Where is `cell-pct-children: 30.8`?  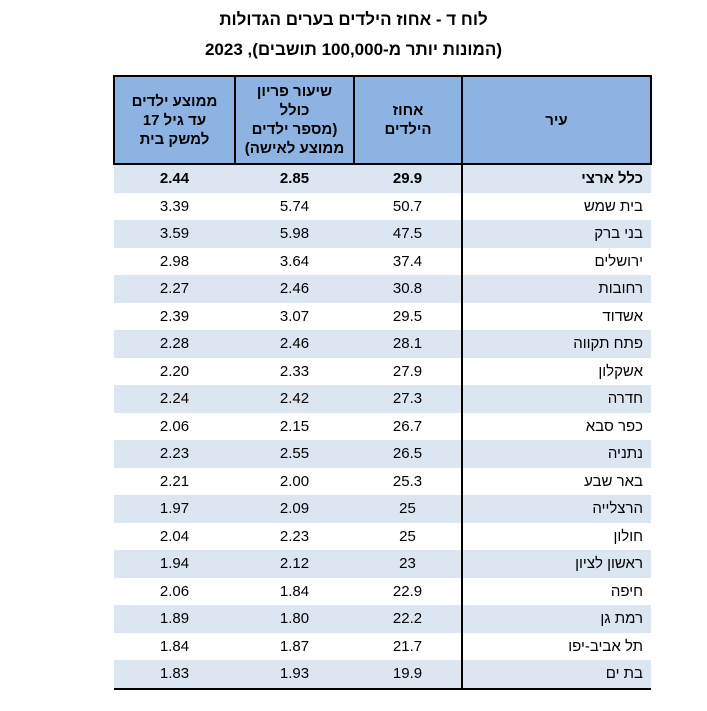
cell-pct-children: 30.8 is located at coordinates (407, 289).